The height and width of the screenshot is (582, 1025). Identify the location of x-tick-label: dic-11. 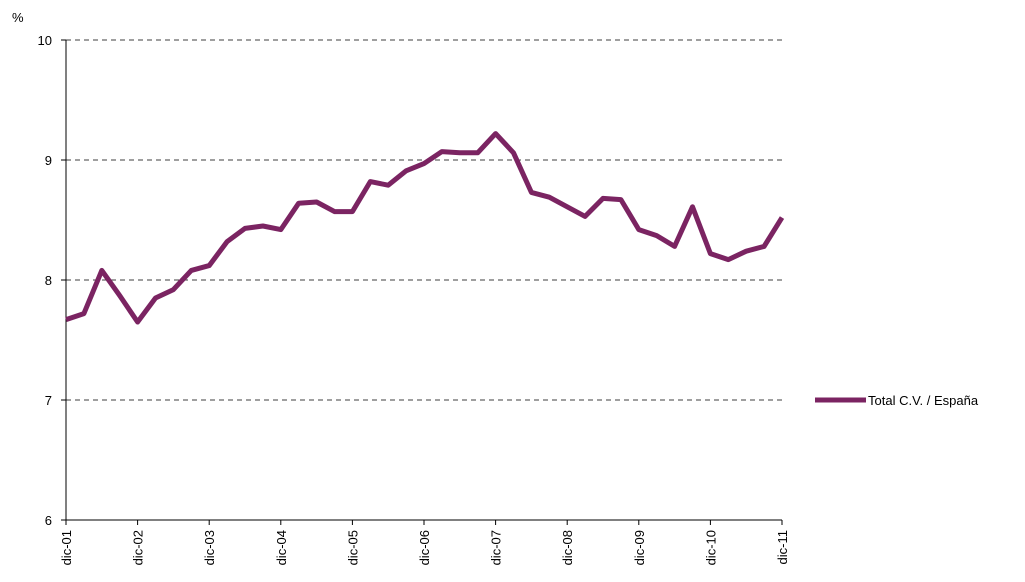
(782, 547).